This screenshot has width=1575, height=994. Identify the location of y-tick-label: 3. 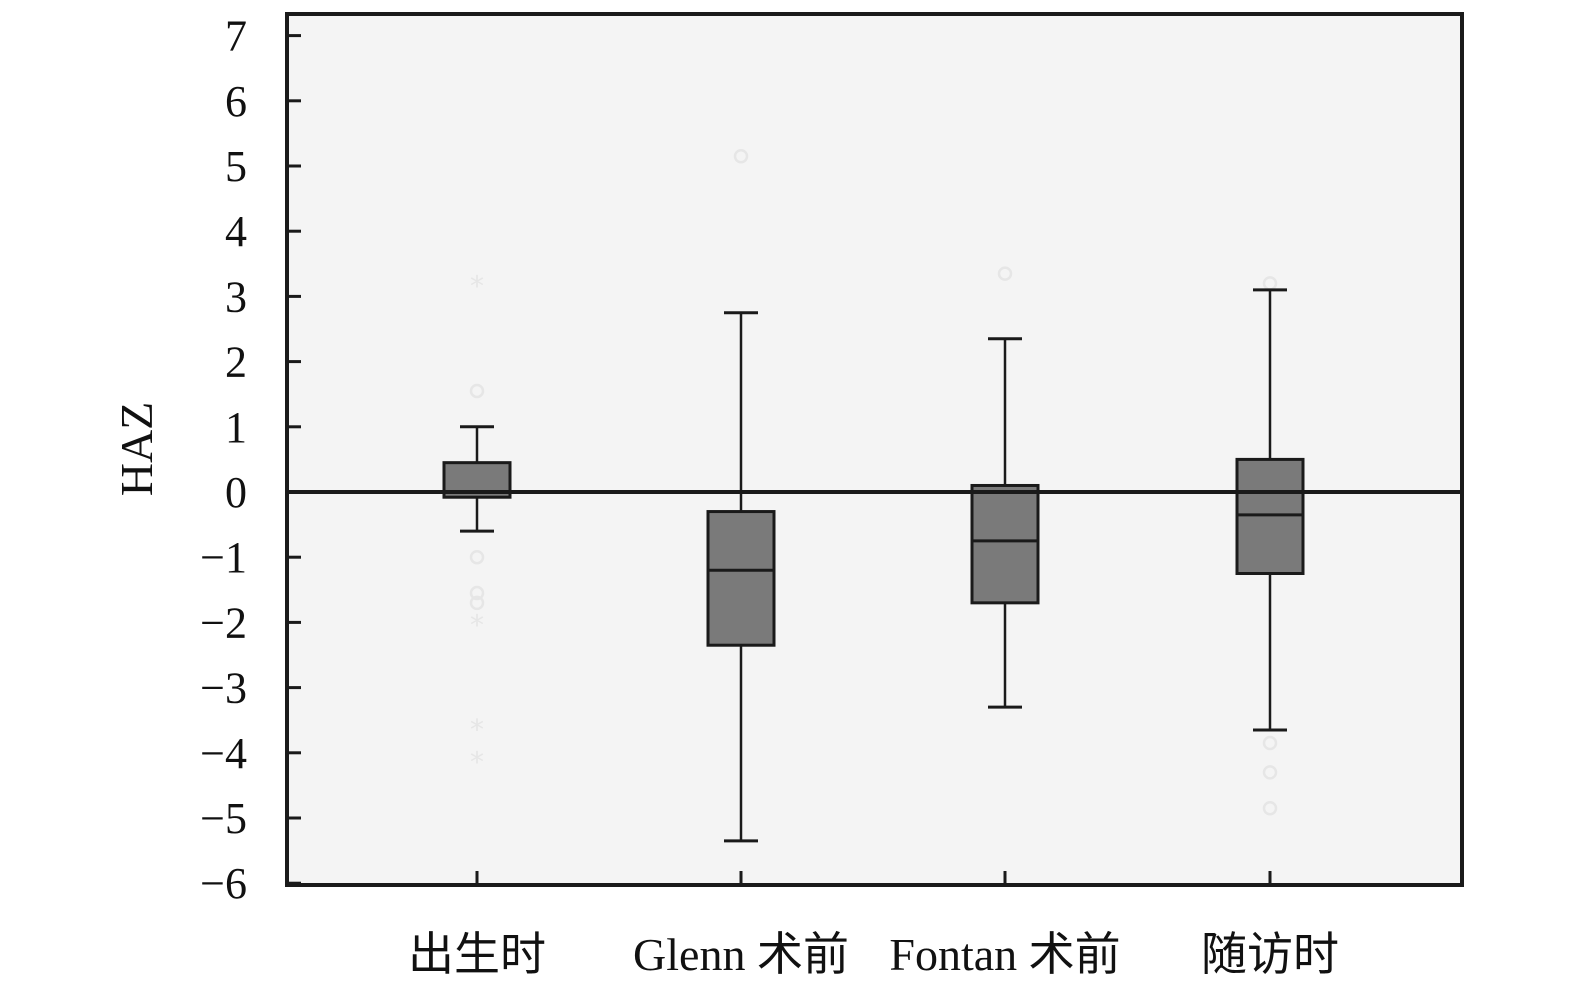
(236, 296).